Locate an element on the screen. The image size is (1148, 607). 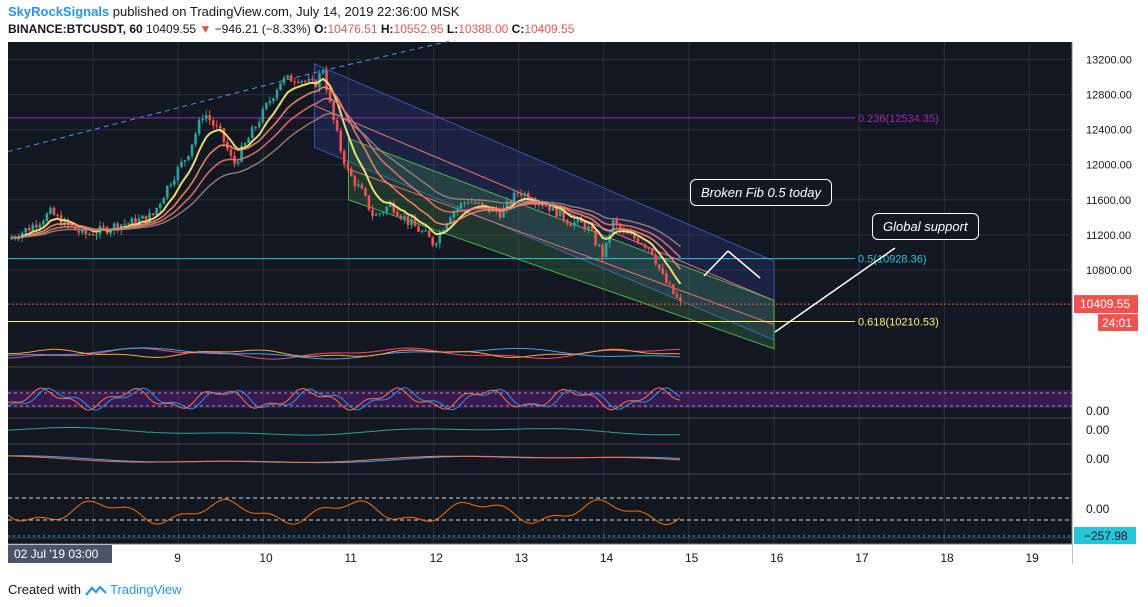
y-tick-label: 12400.00 is located at coordinates (1109, 131).